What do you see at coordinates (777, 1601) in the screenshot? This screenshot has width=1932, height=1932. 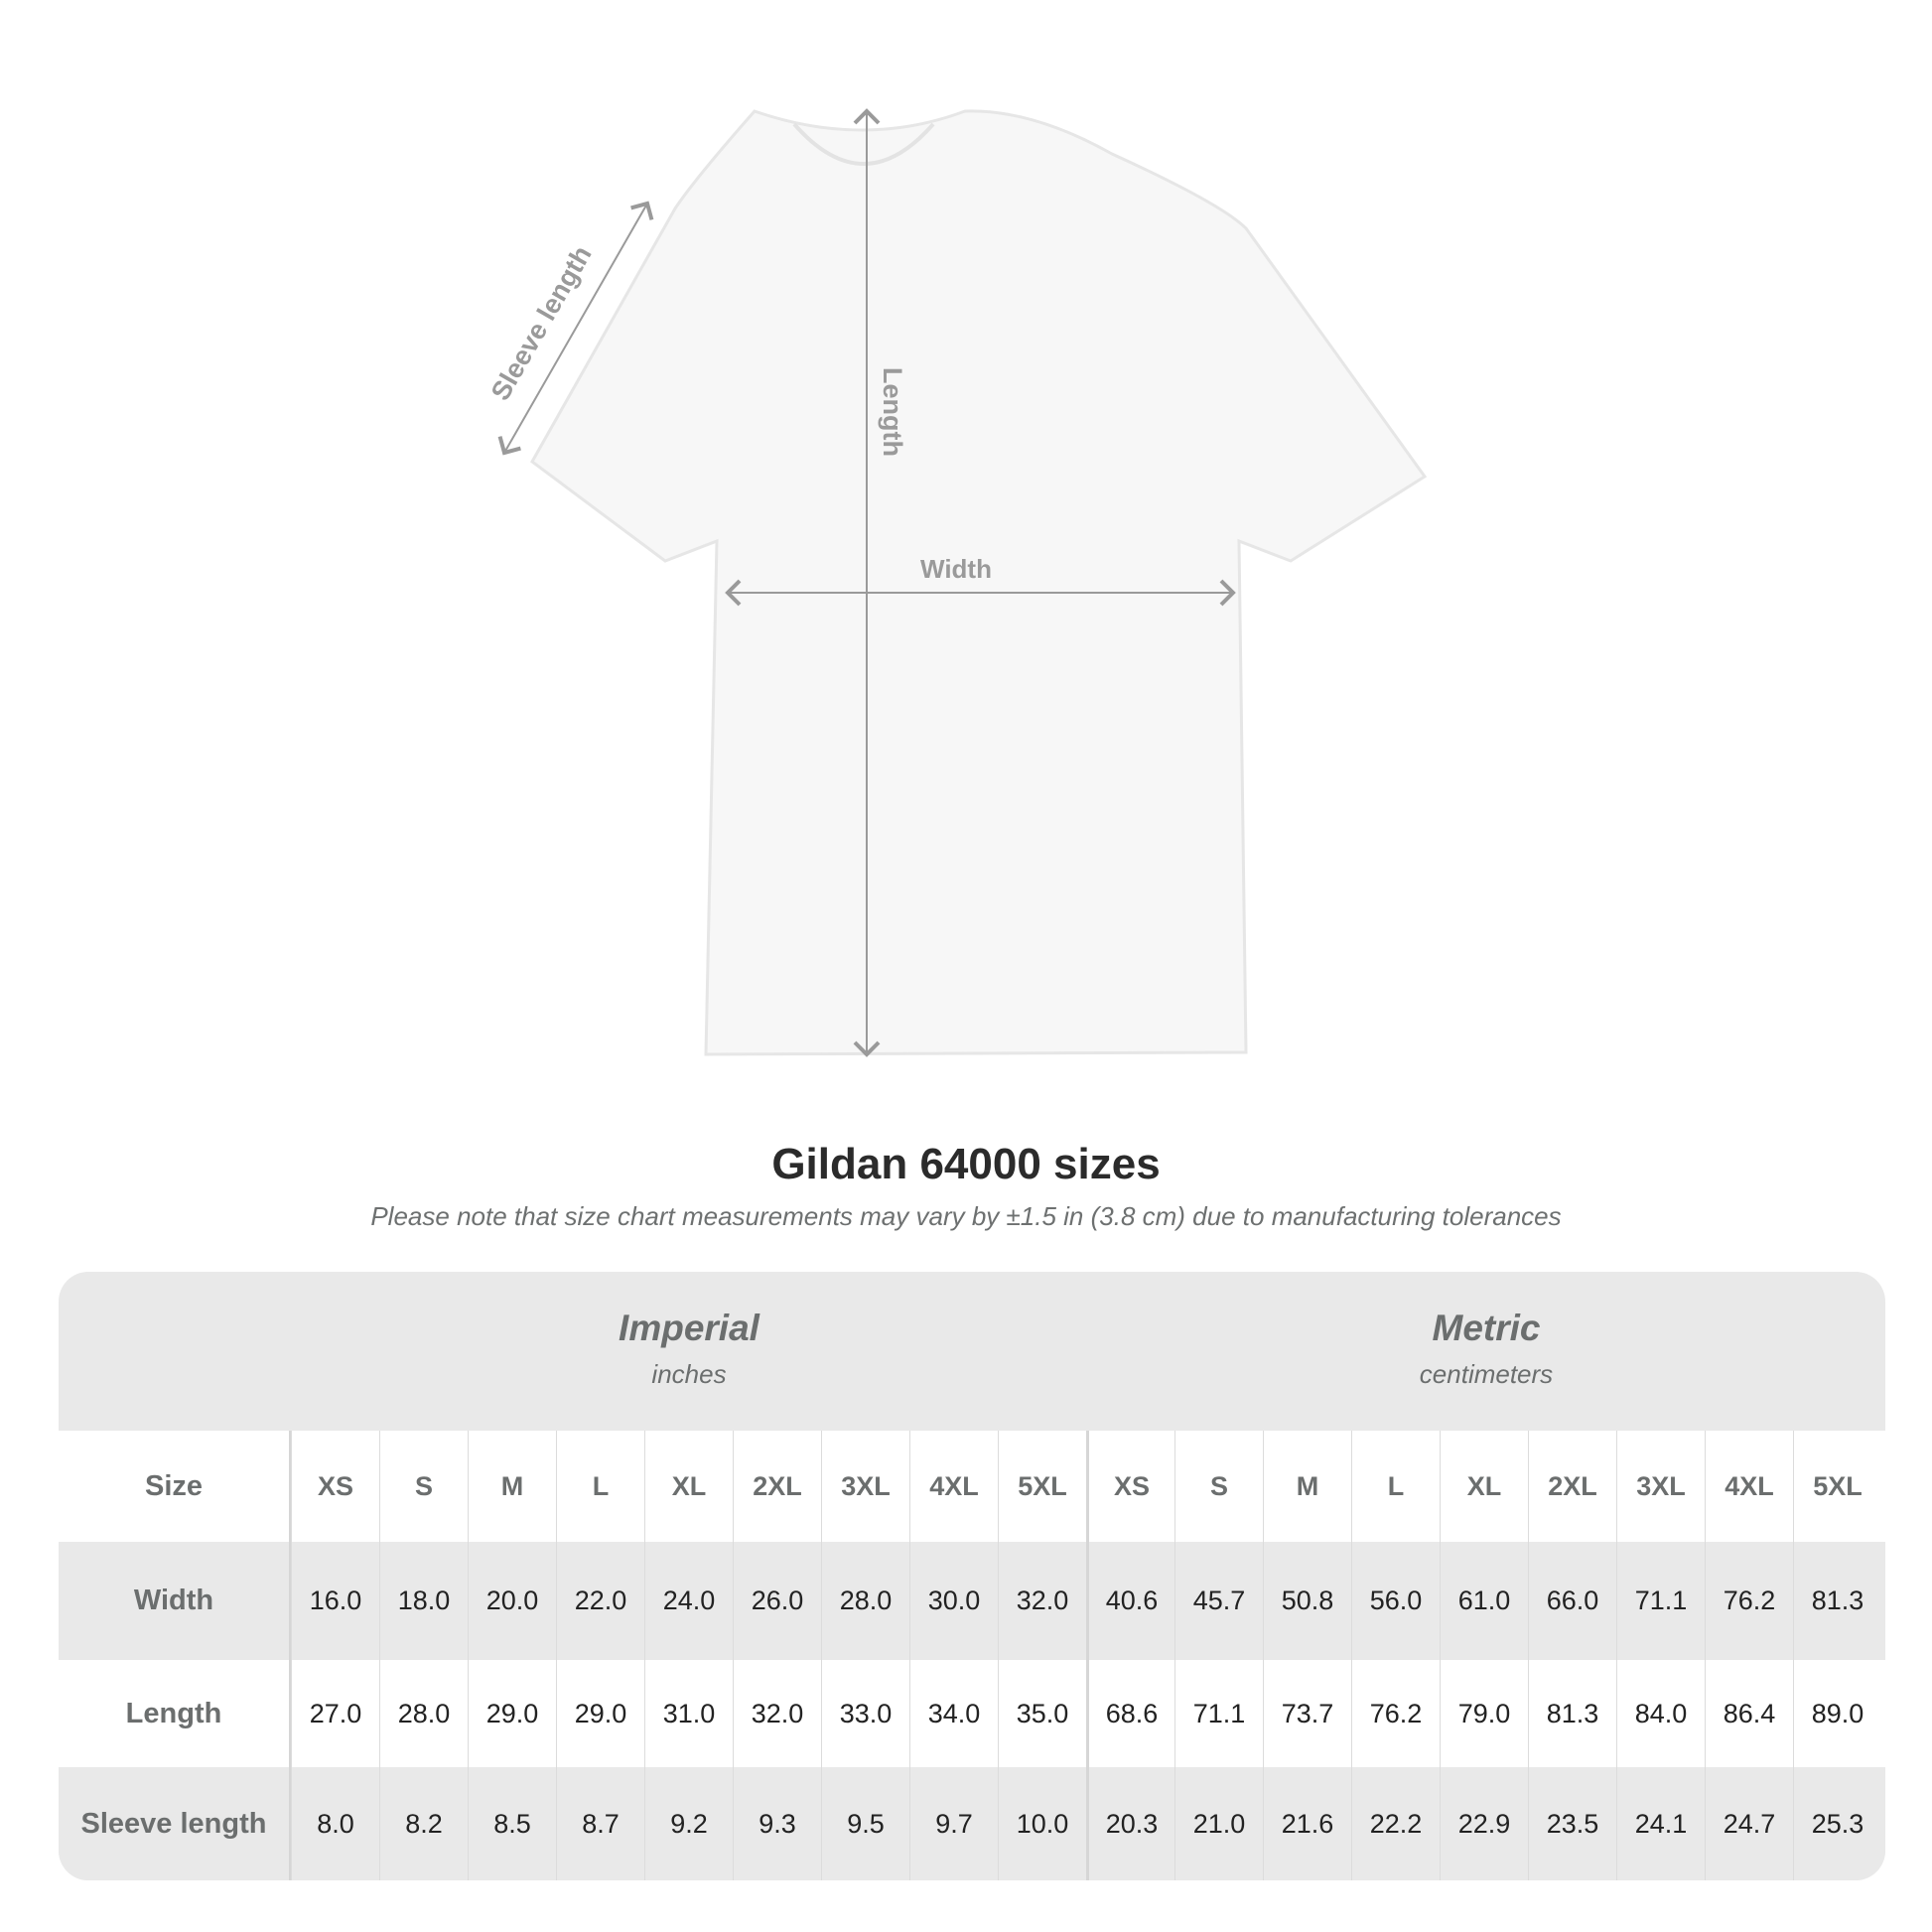 I see `table-cell-imperial: 26.0` at bounding box center [777, 1601].